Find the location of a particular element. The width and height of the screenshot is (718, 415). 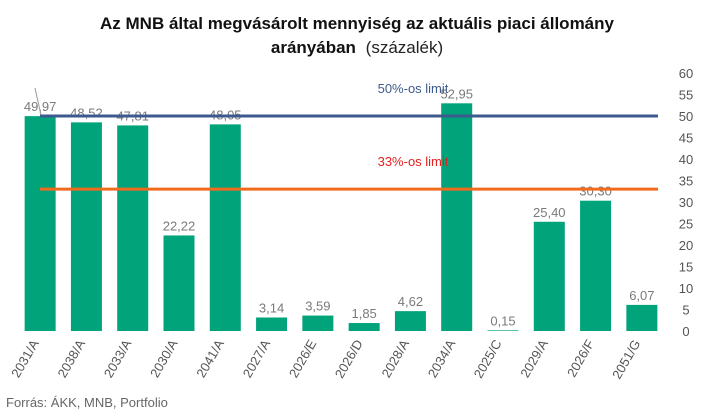

y-tick-label: 25 is located at coordinates (686, 224).